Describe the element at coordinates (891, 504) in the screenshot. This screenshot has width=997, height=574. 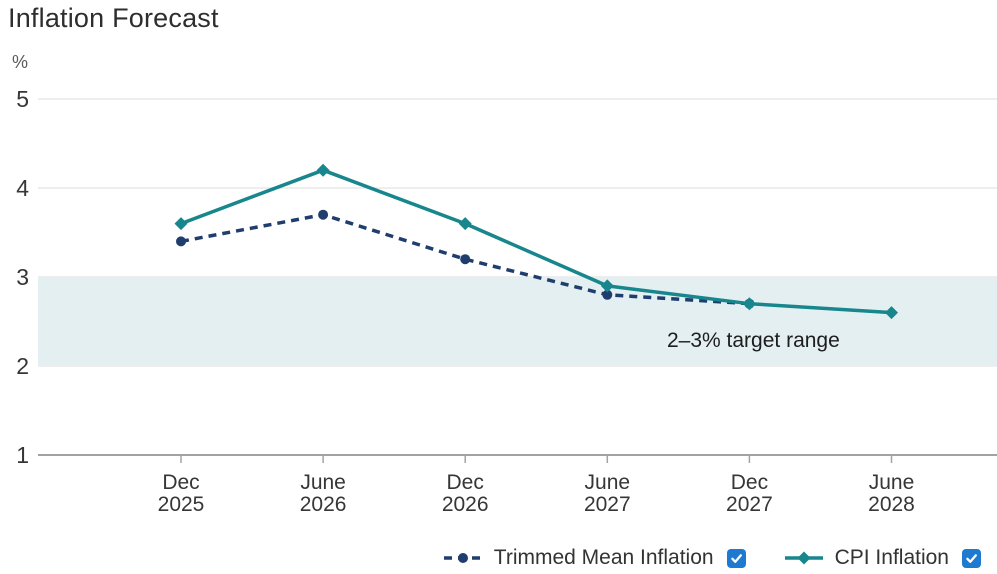
I see `x-tick-label: 2028` at that location.